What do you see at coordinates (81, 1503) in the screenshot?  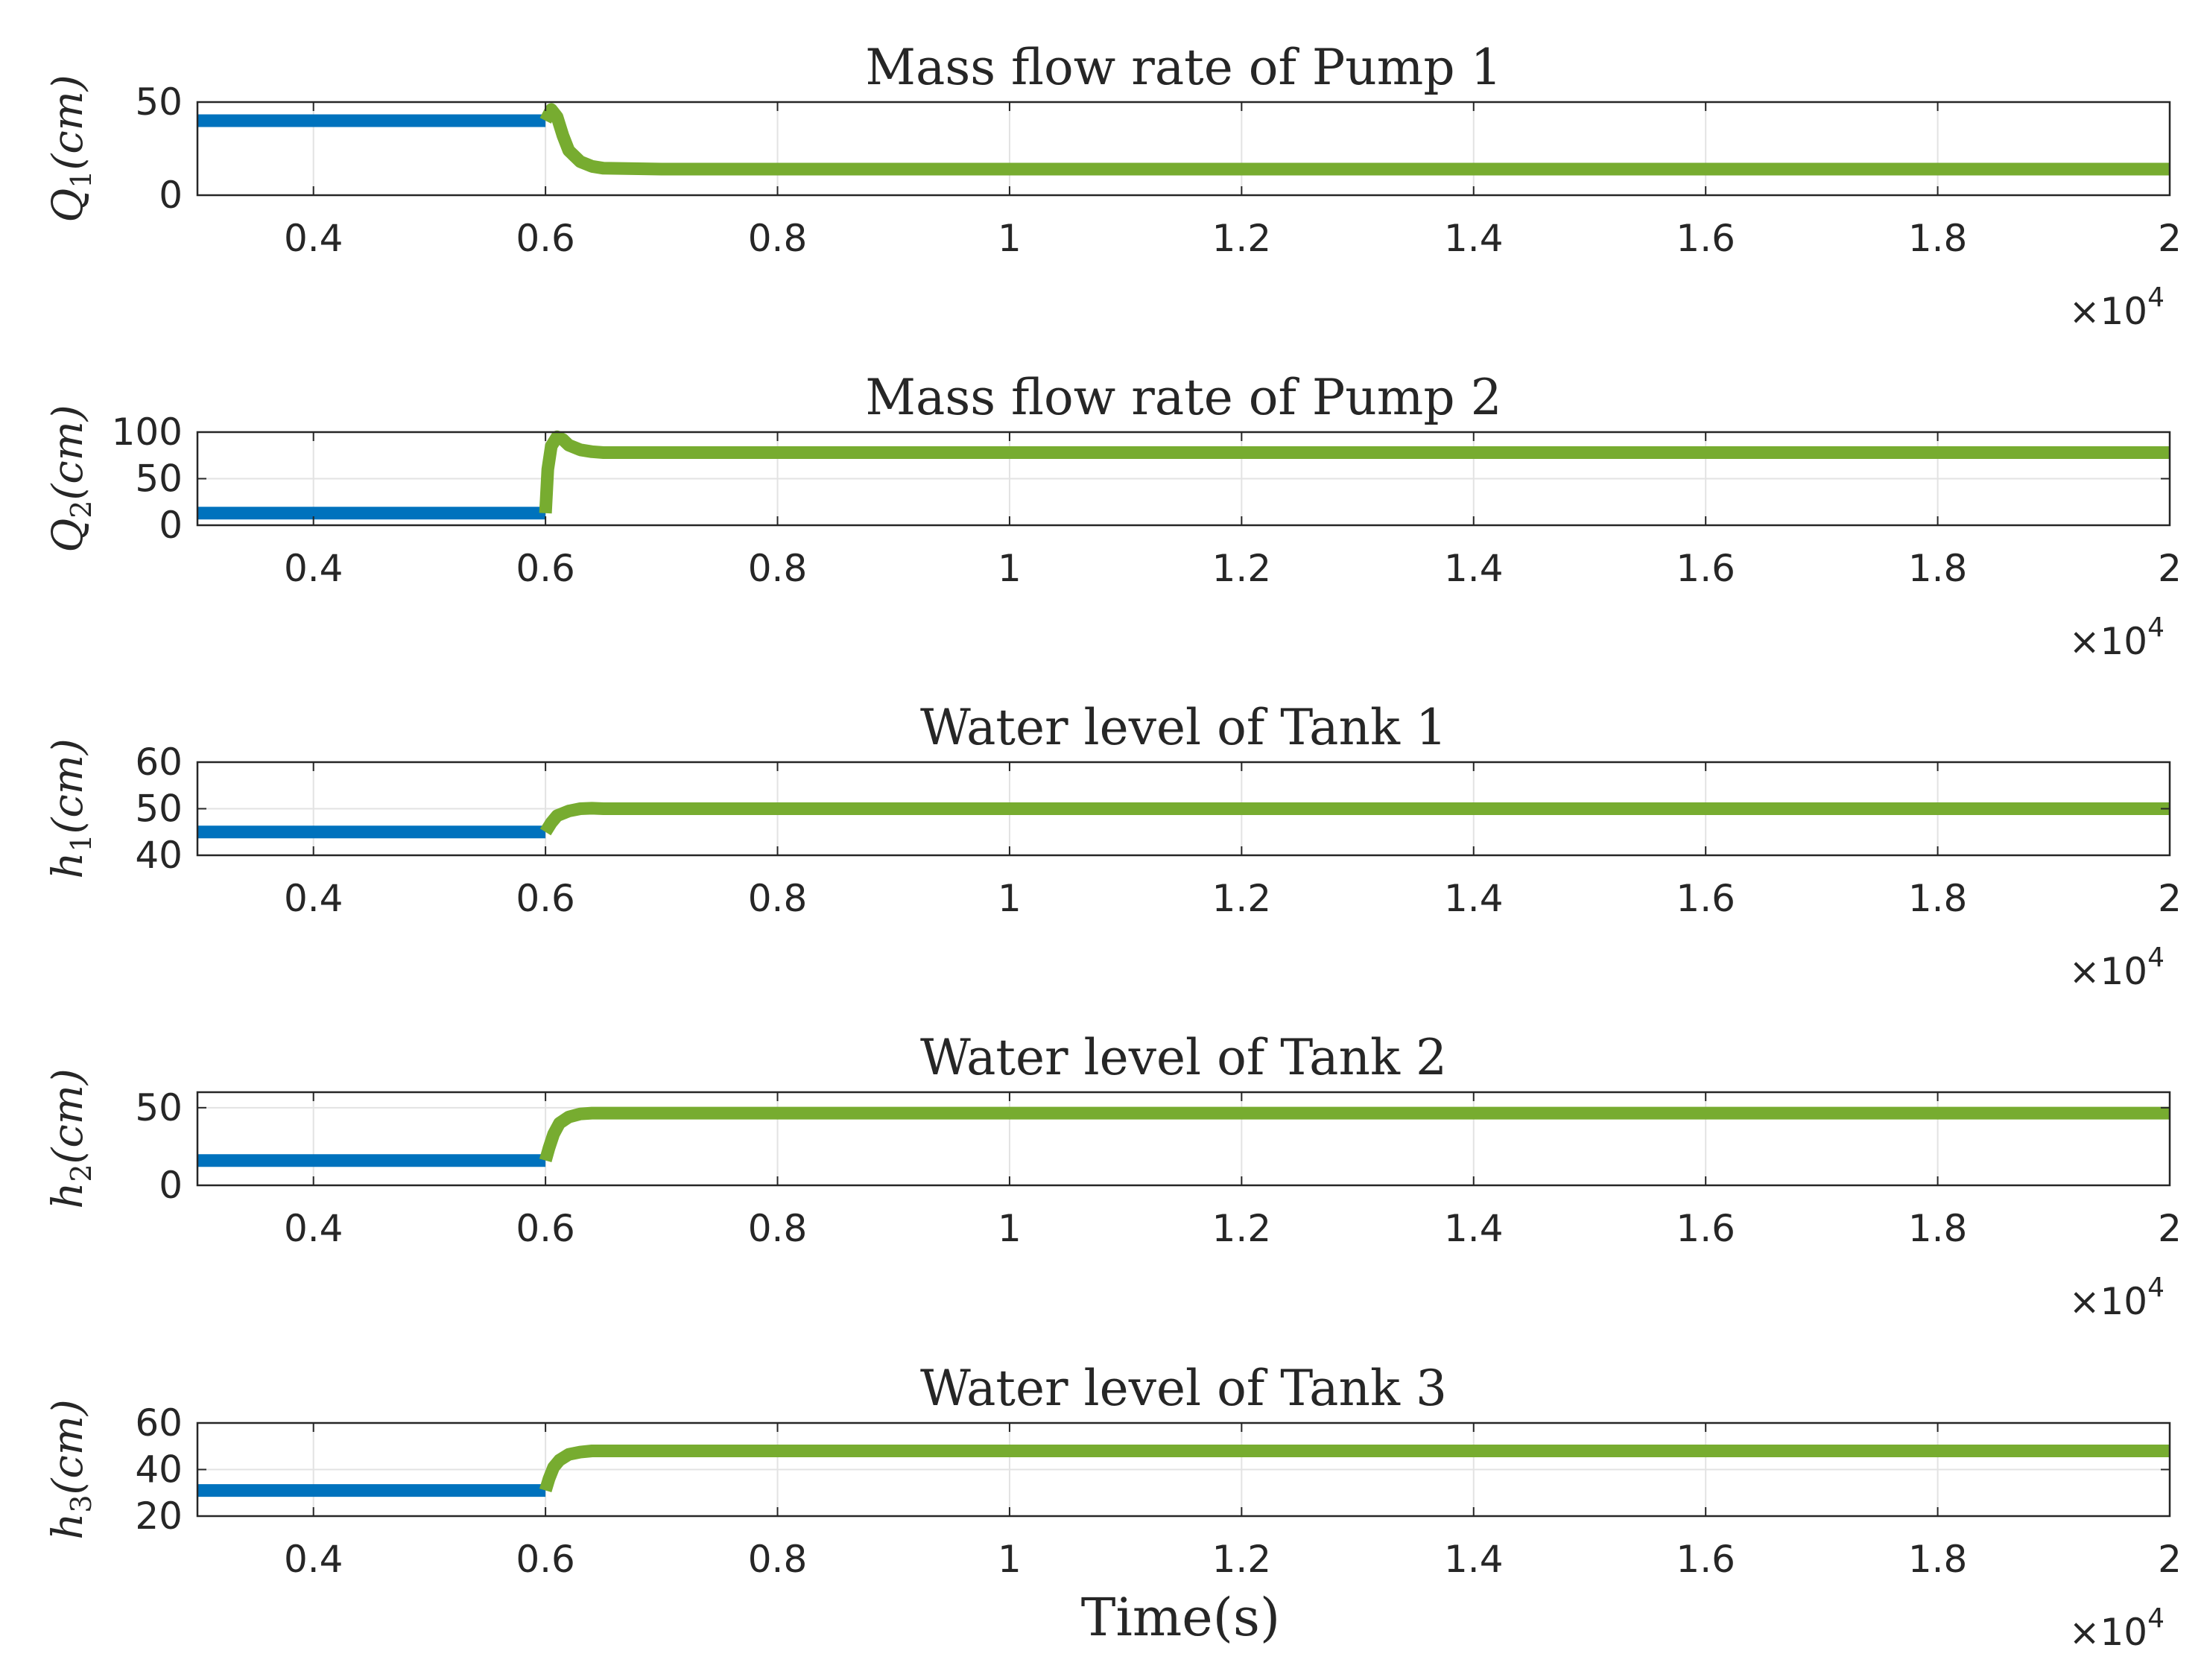 I see `y-label-subscript: 3` at bounding box center [81, 1503].